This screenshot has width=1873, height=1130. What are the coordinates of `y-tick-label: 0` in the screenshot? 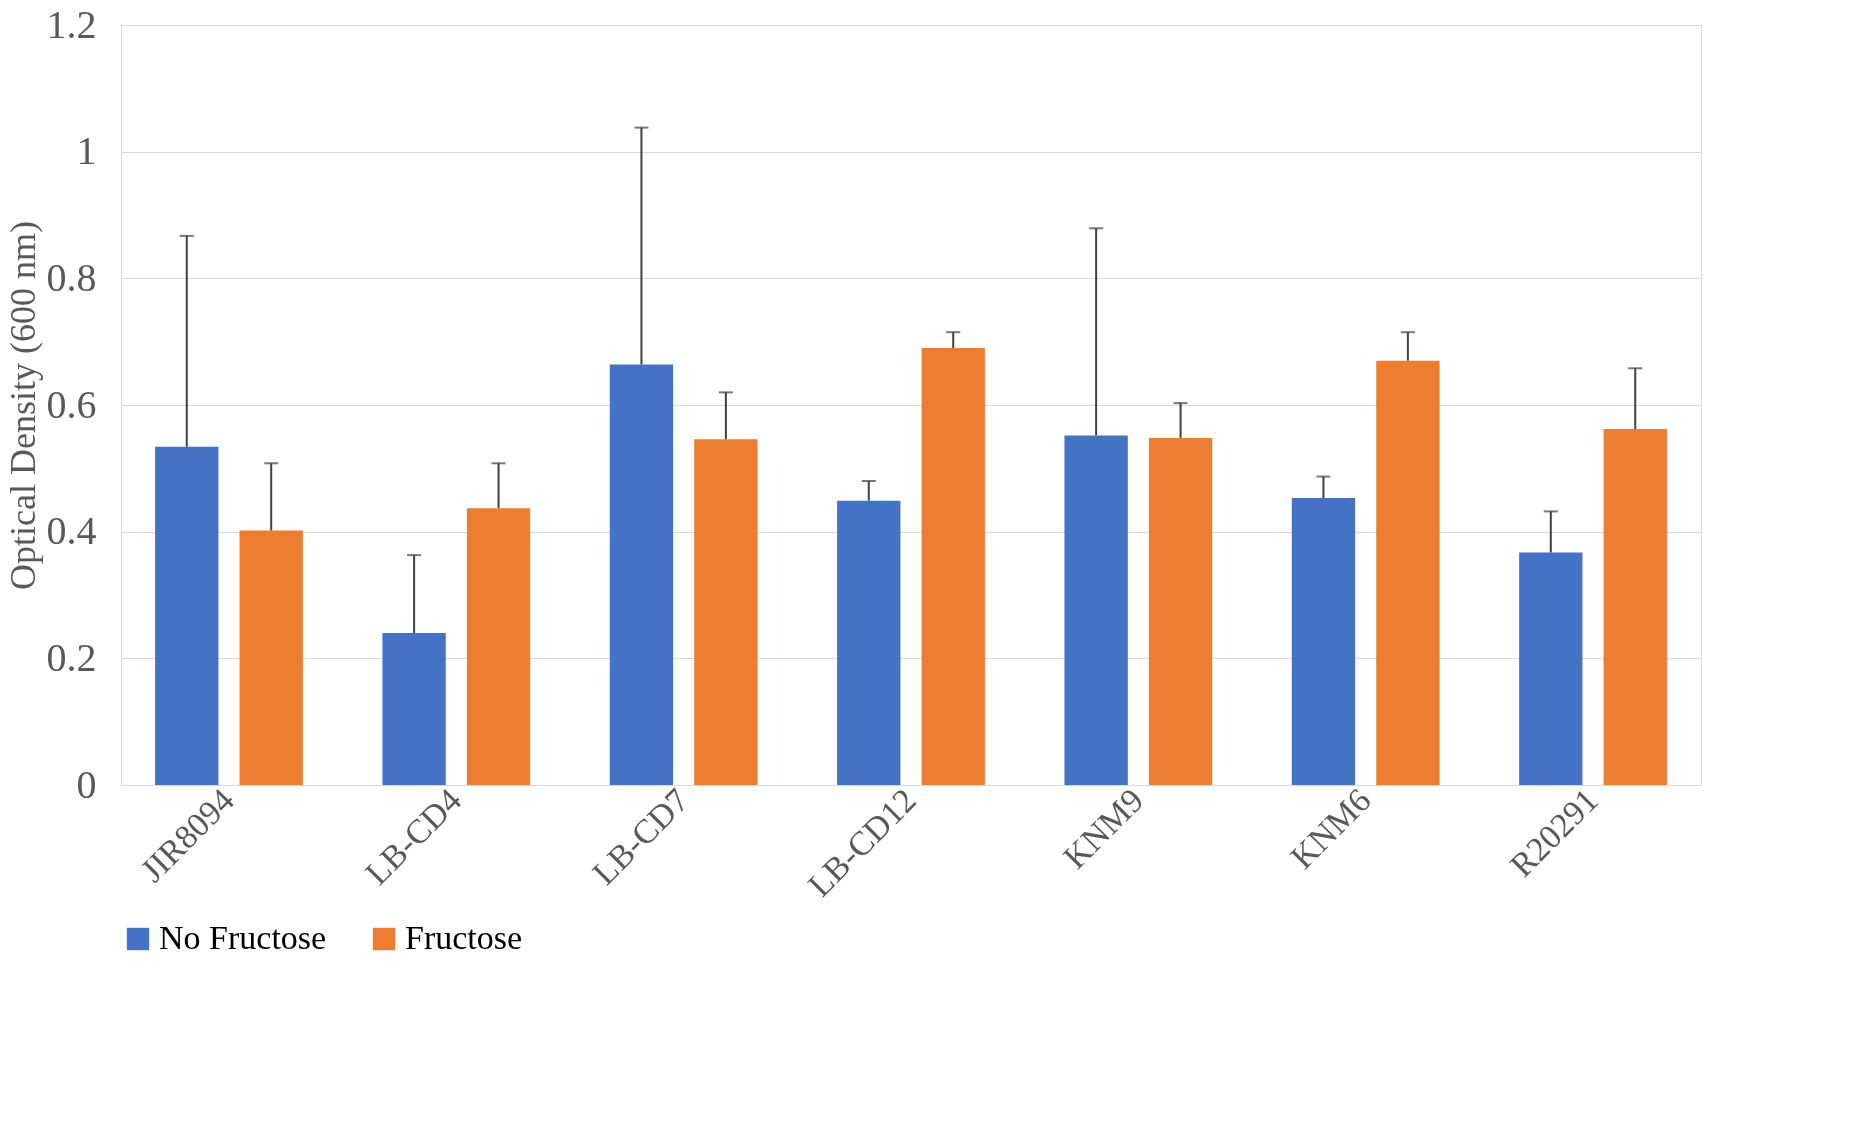 It's located at (86, 784).